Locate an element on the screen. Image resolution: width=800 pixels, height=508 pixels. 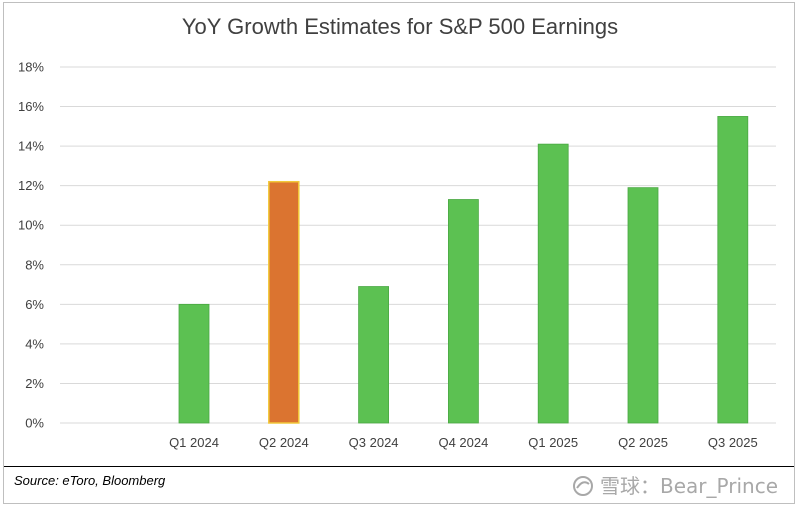
watermark-text: 雪球：Bear_Prince is located at coordinates (689, 486).